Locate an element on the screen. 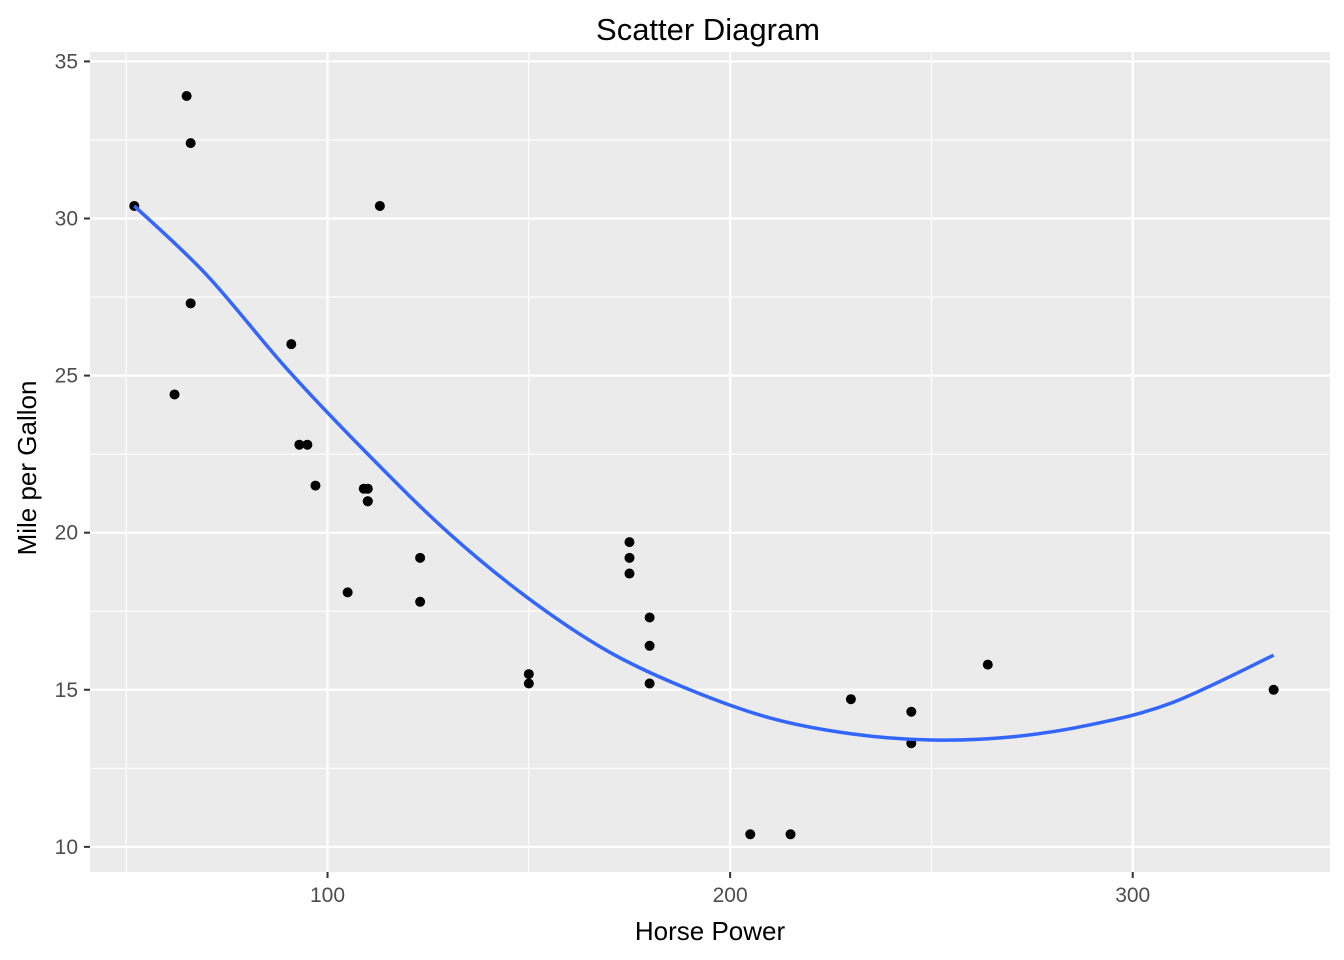  y-tick-label: 30 is located at coordinates (66, 219).